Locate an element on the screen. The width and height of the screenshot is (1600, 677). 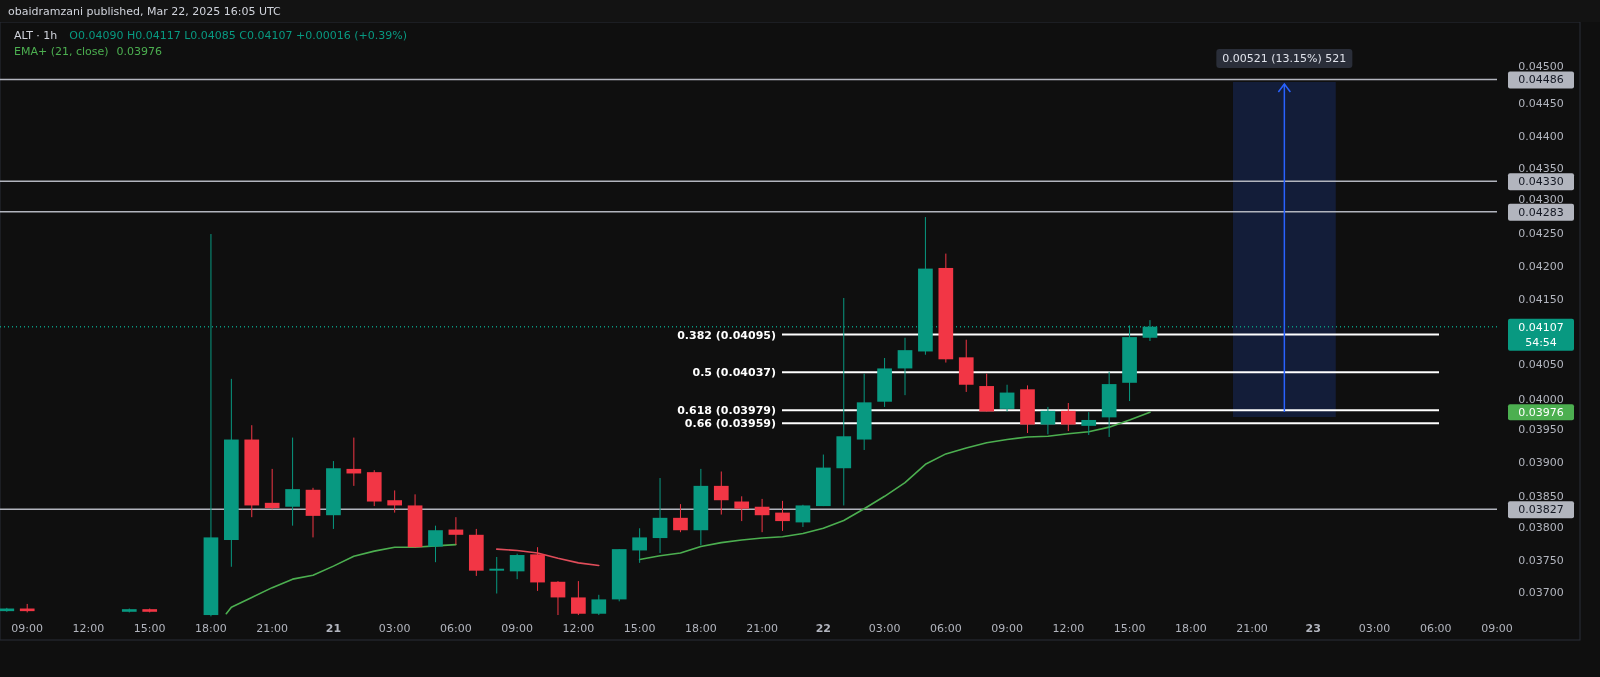
ref-line-label: 0.03827 is located at coordinates (1541, 510).